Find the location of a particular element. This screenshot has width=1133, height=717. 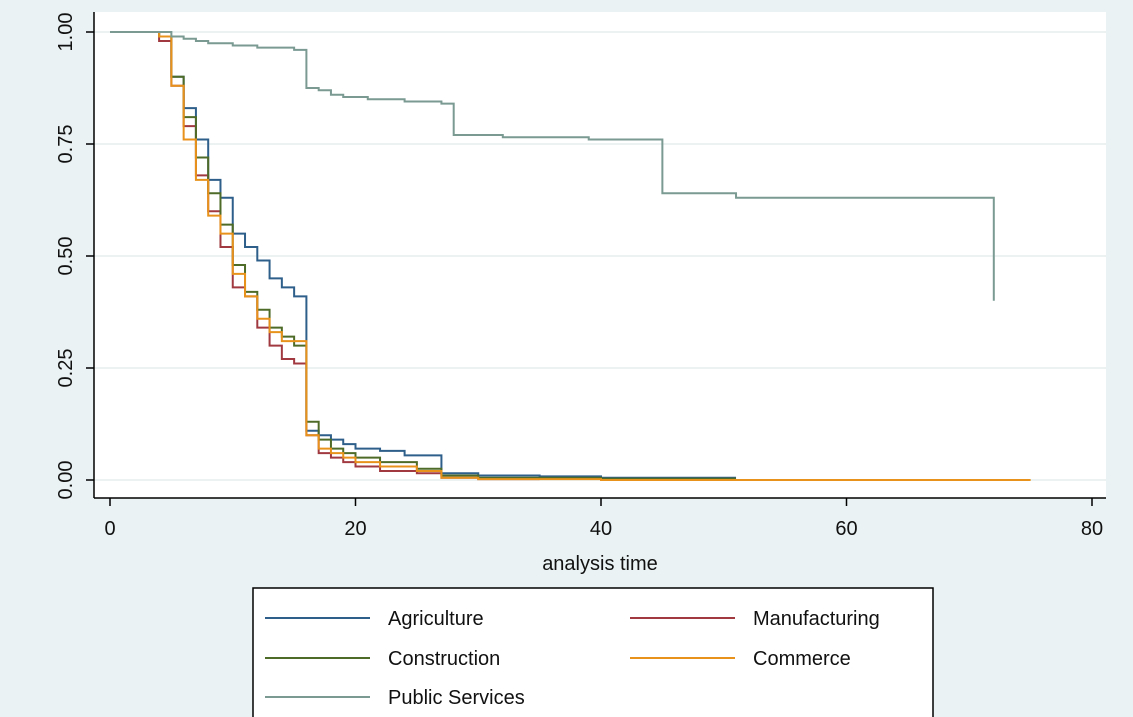

x-tick-label-3: 60 is located at coordinates (846, 529).